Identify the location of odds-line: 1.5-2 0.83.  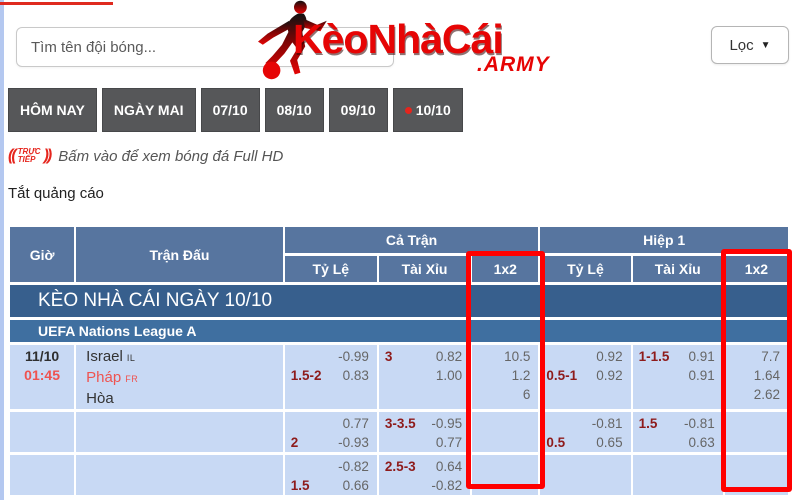
(331, 375).